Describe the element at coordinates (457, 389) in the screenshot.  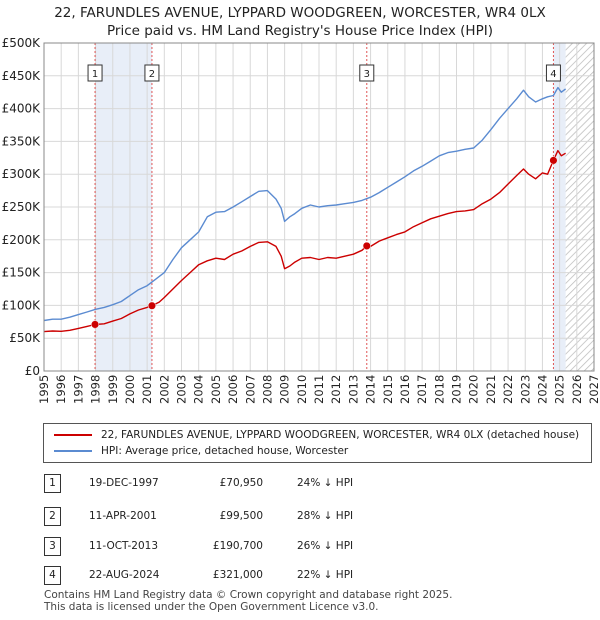
I see `x-tick-label: 2019` at that location.